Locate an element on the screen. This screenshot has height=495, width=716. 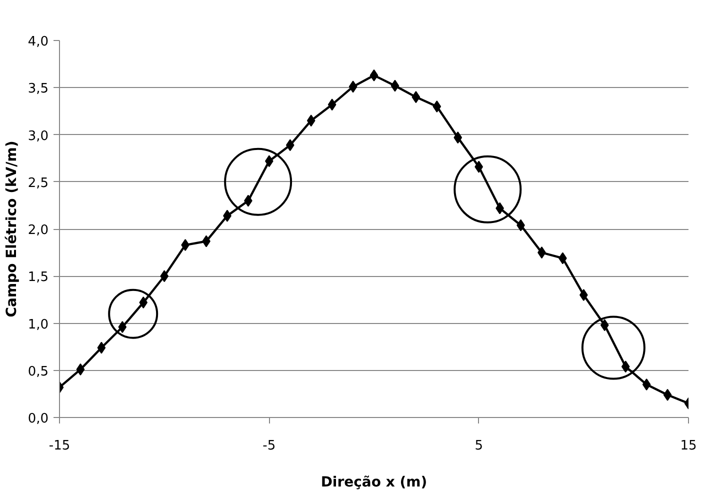
y-tick-label: 1,0 is located at coordinates (38, 324).